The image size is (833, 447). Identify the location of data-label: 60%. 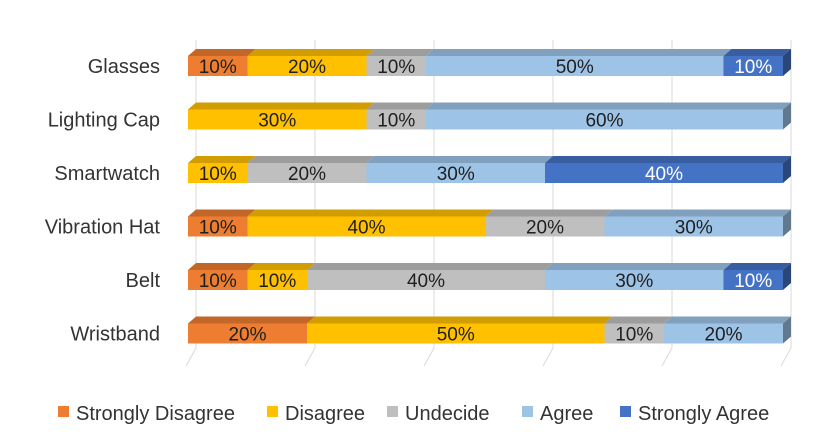
(604, 121).